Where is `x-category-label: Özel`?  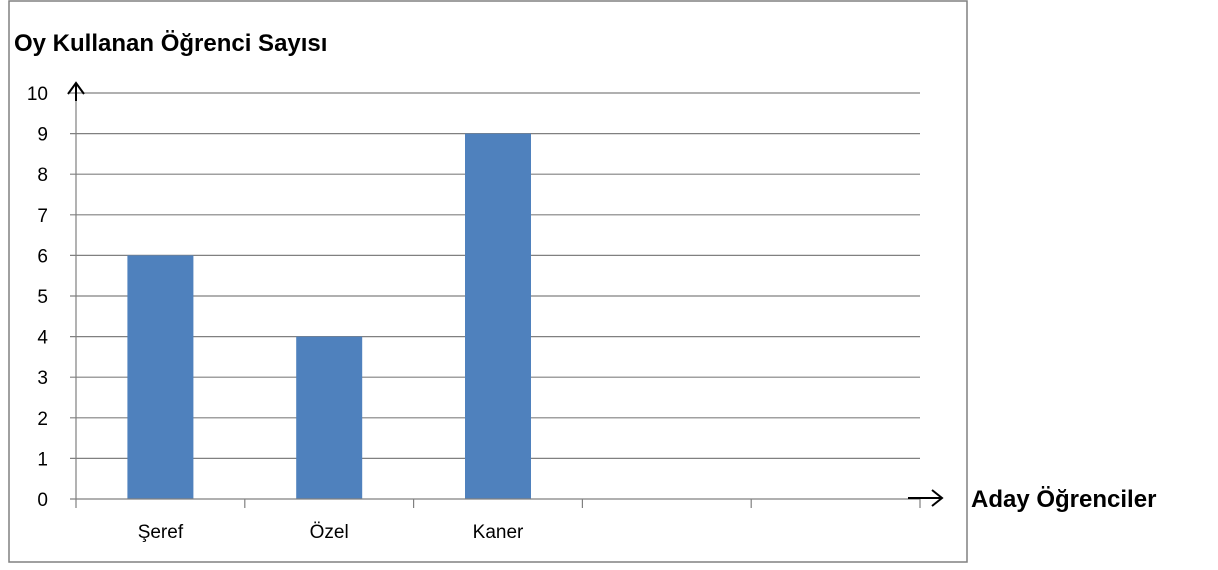 x-category-label: Özel is located at coordinates (329, 532).